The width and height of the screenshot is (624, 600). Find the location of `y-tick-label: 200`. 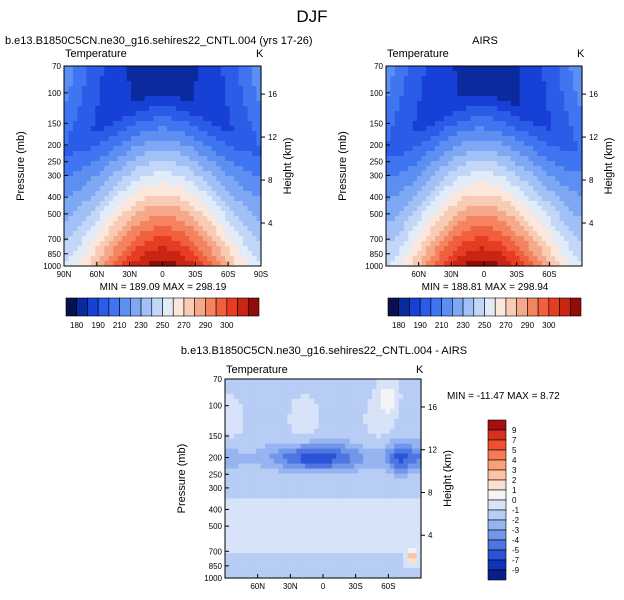

y-tick-label: 200 is located at coordinates (377, 145).